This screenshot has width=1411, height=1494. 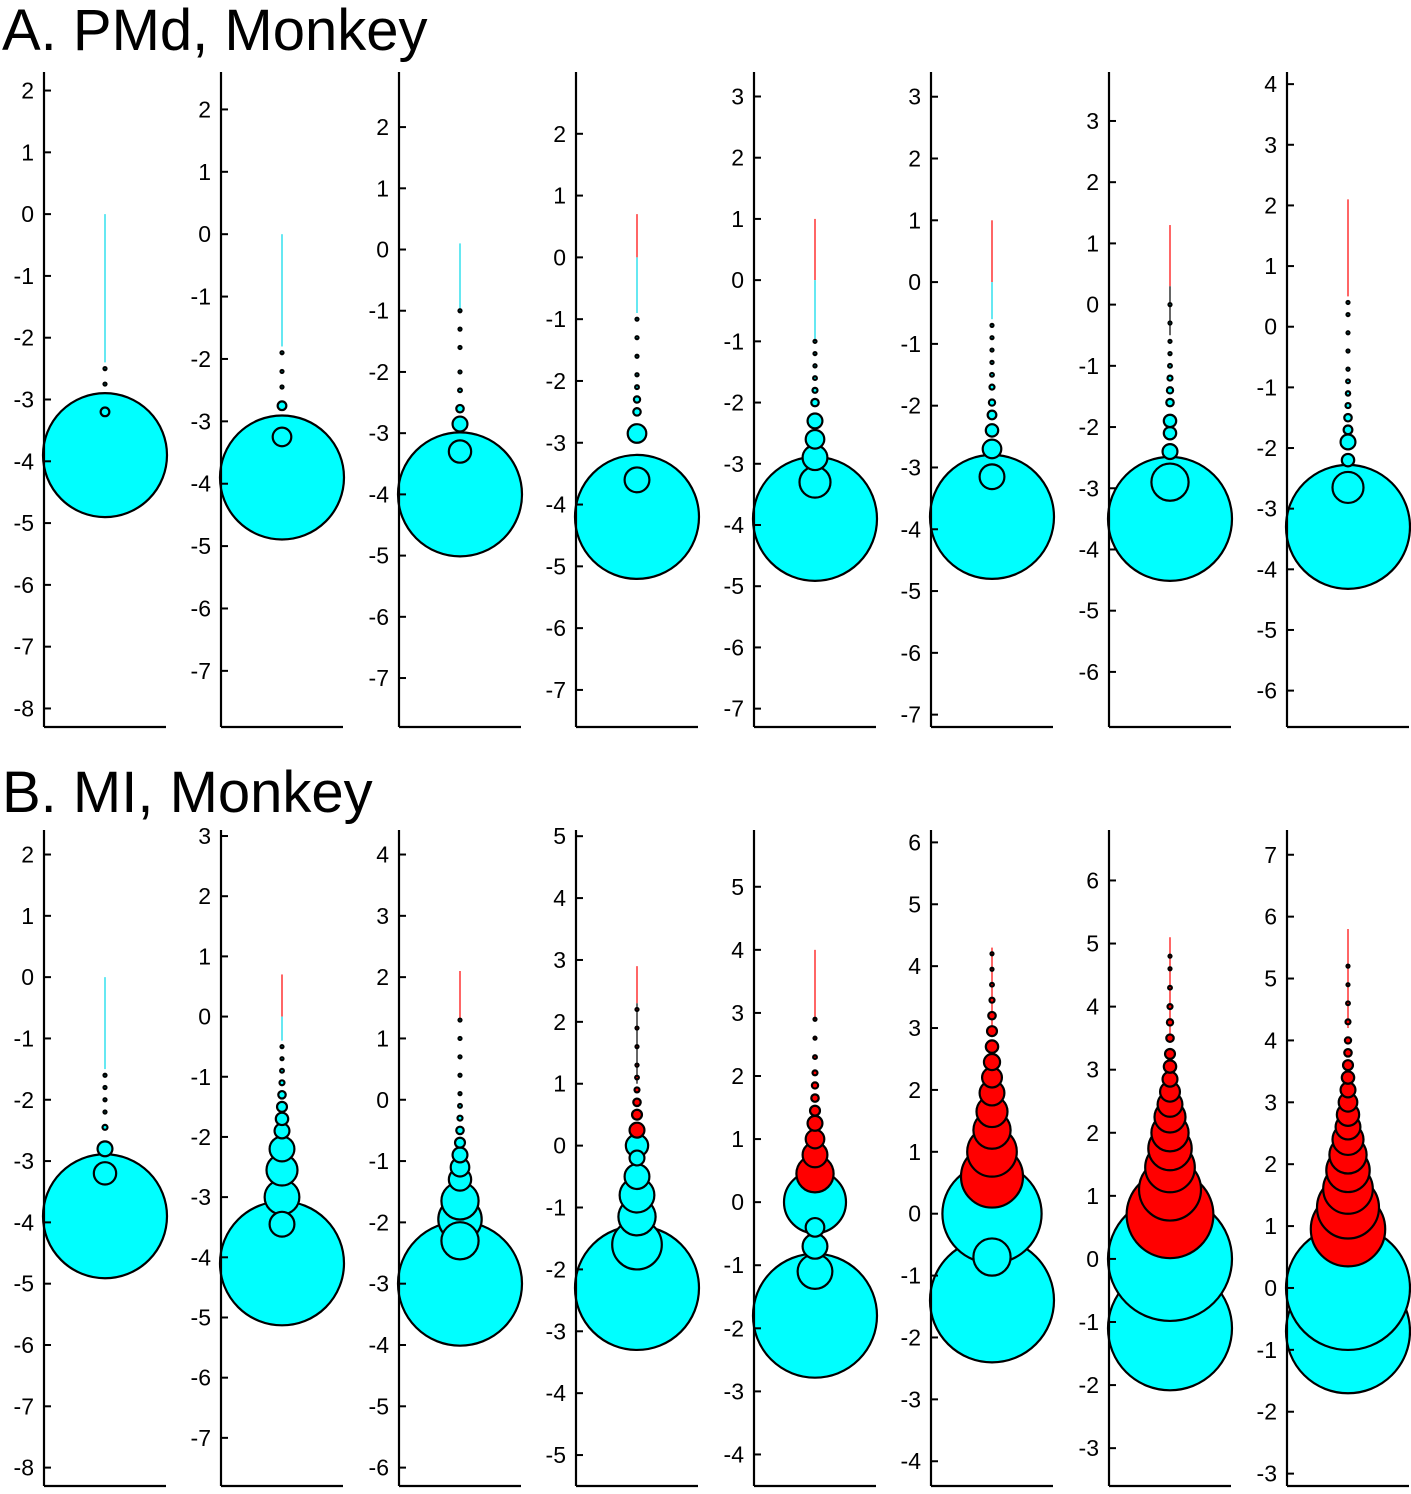 I want to click on panel-a-title: A. PMd, Monkey, so click(x=214, y=31).